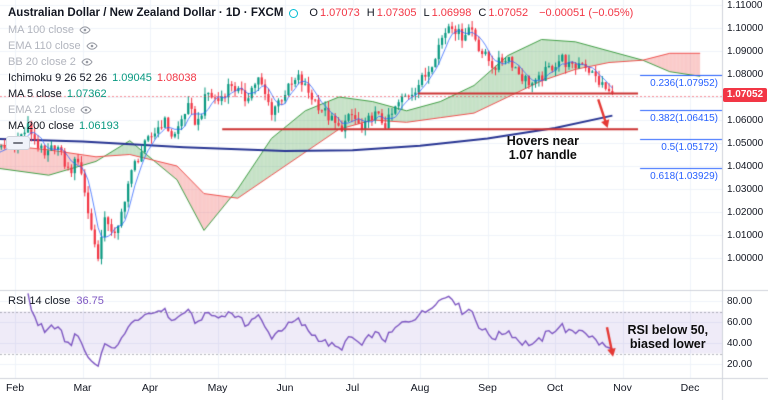 The image size is (768, 400). What do you see at coordinates (740, 364) in the screenshot?
I see `rsi-axis-label: 20.00` at bounding box center [740, 364].